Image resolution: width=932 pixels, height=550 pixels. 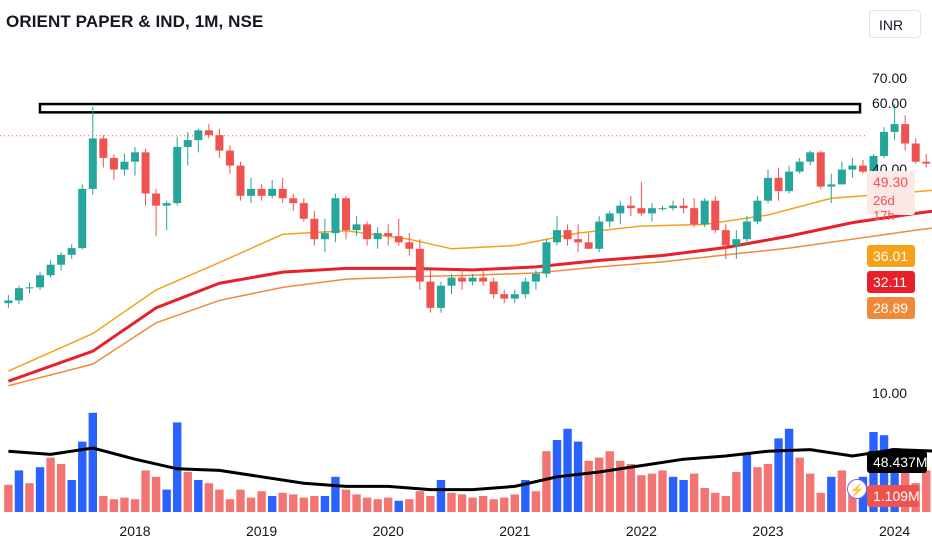 What do you see at coordinates (890, 78) in the screenshot?
I see `price-tick-label: 70.00` at bounding box center [890, 78].